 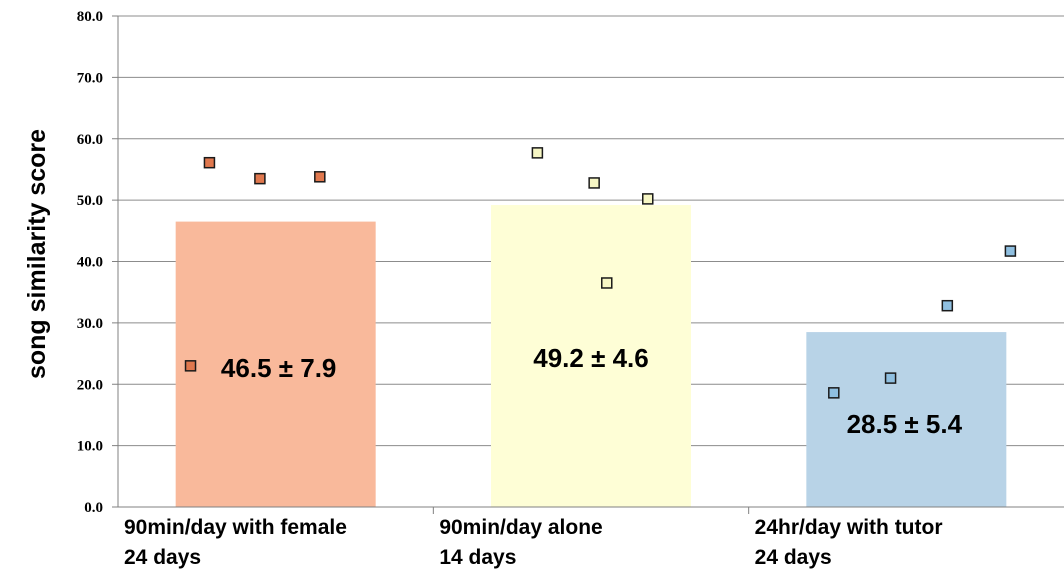 I want to click on y-tick-label: 10.0, so click(x=90, y=447).